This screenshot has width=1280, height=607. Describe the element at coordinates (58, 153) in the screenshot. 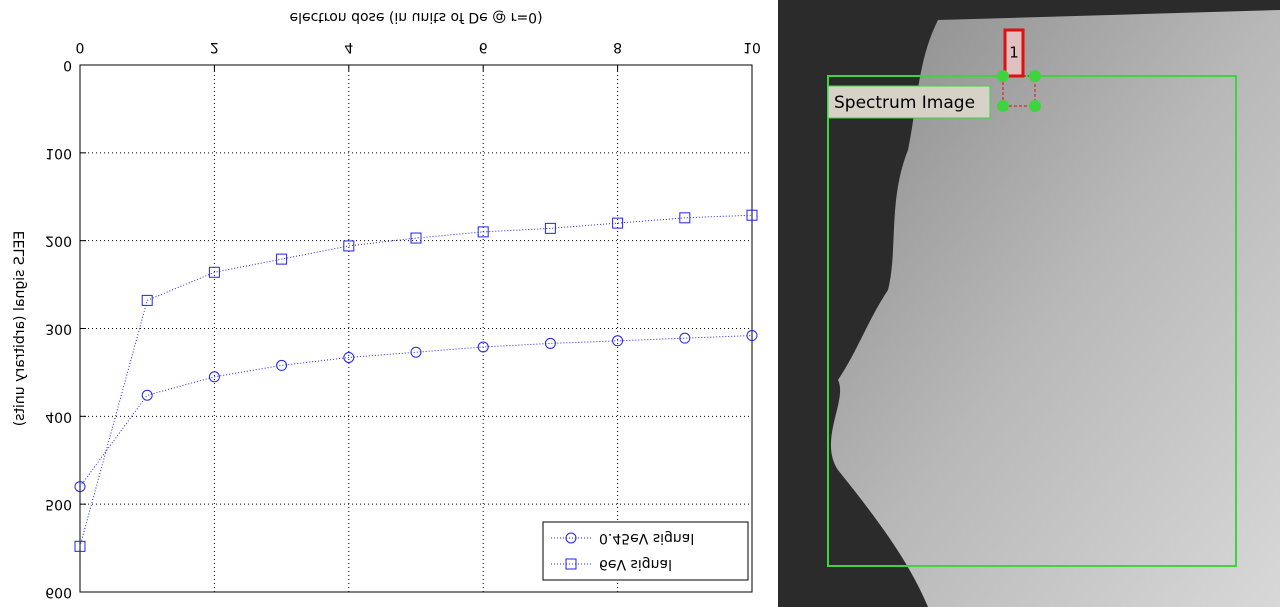

I see `y-tick-label: 100` at that location.